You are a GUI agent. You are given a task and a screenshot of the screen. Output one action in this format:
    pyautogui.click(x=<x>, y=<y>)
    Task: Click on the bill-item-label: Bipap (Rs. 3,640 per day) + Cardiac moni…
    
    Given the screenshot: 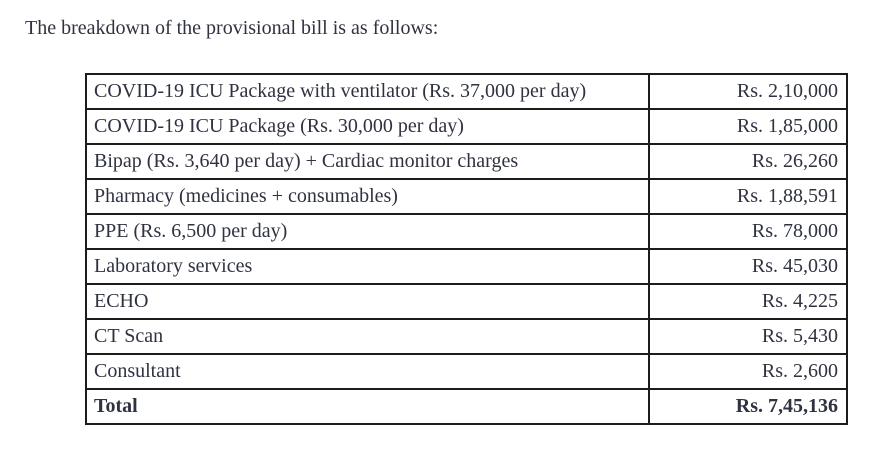 What is the action you would take?
    pyautogui.click(x=367, y=161)
    